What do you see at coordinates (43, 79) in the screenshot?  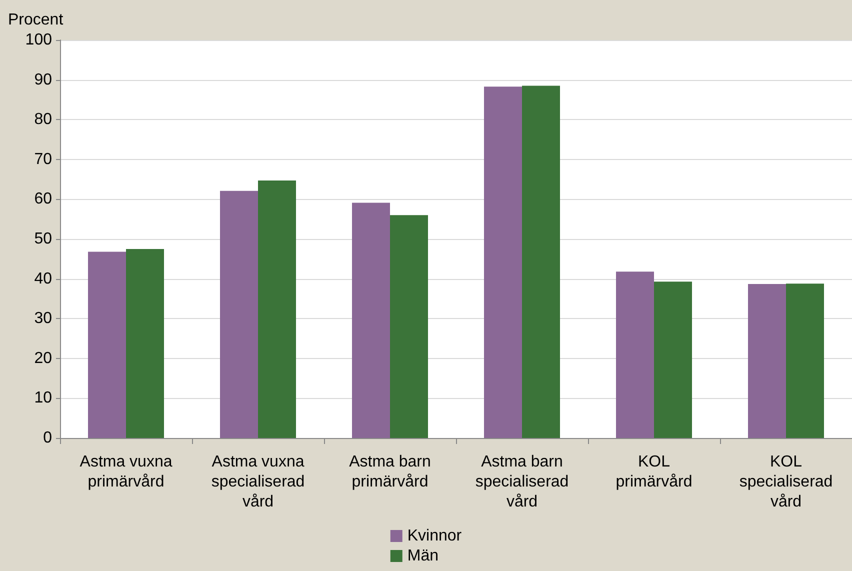 I see `y-tick-label: 90` at bounding box center [43, 79].